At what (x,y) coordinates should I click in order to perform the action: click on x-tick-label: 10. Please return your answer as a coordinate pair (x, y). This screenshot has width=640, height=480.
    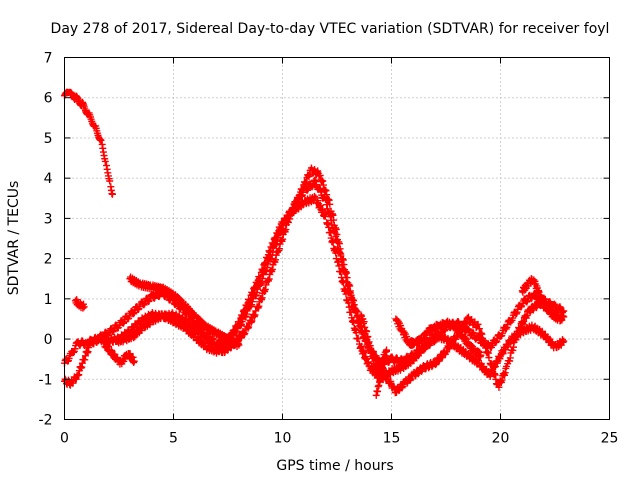
    Looking at the image, I should click on (283, 439).